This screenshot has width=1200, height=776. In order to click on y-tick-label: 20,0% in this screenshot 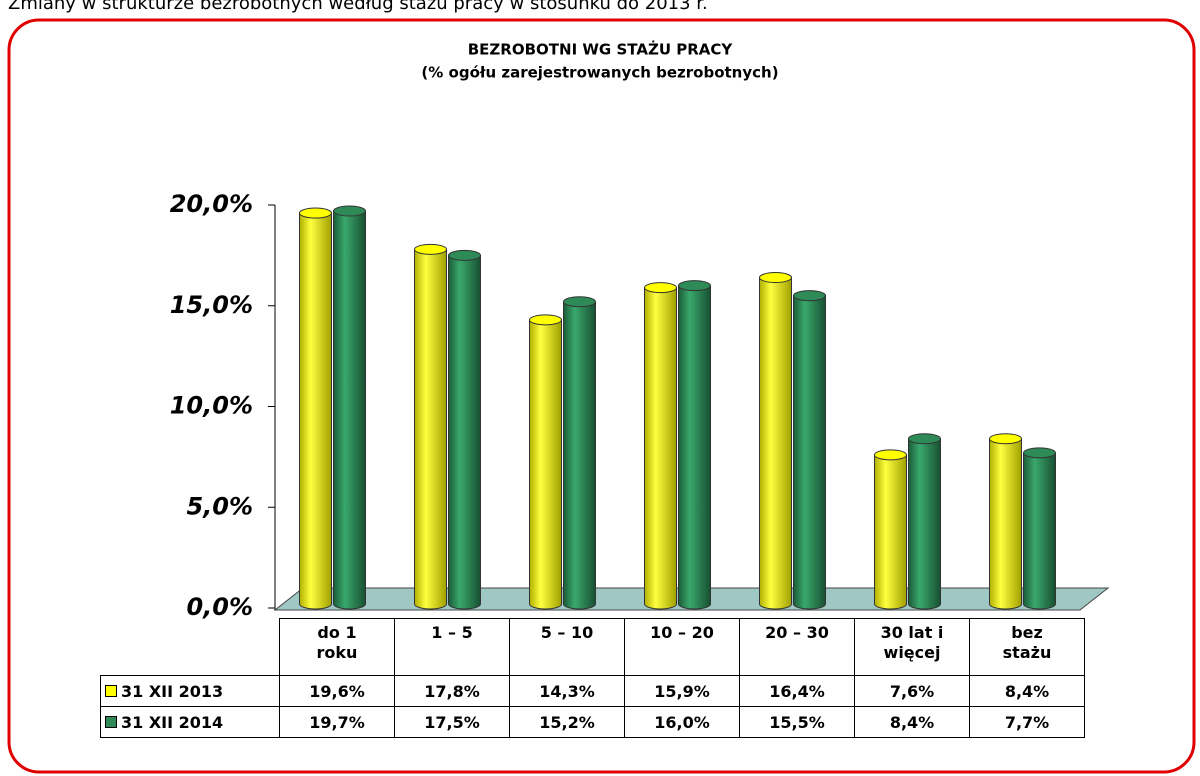, I will do `click(211, 204)`.